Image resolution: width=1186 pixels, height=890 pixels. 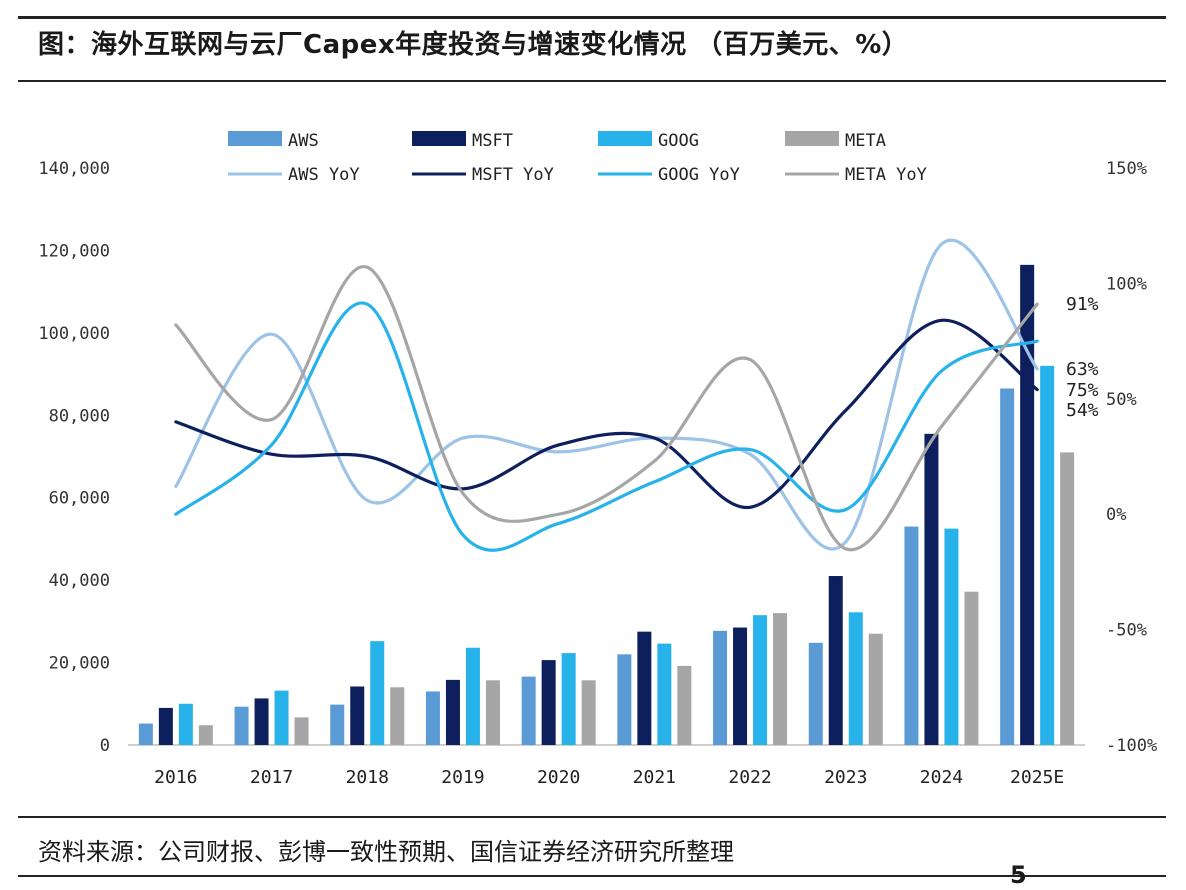 I want to click on x-tick-label: 2022, so click(x=749, y=777).